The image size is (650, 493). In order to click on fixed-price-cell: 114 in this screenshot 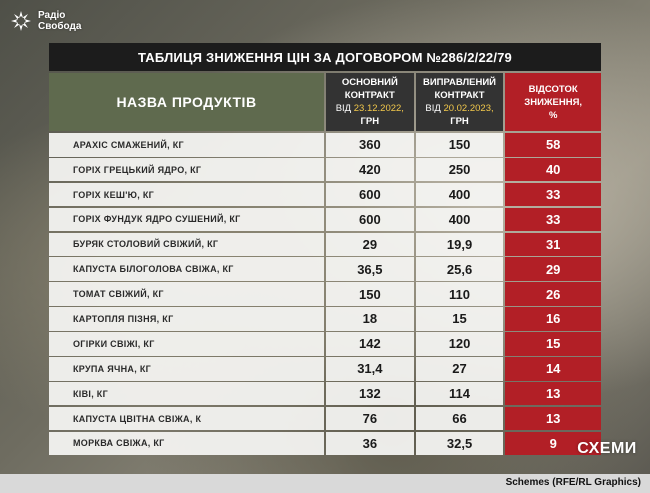, I will do `click(459, 393)`.